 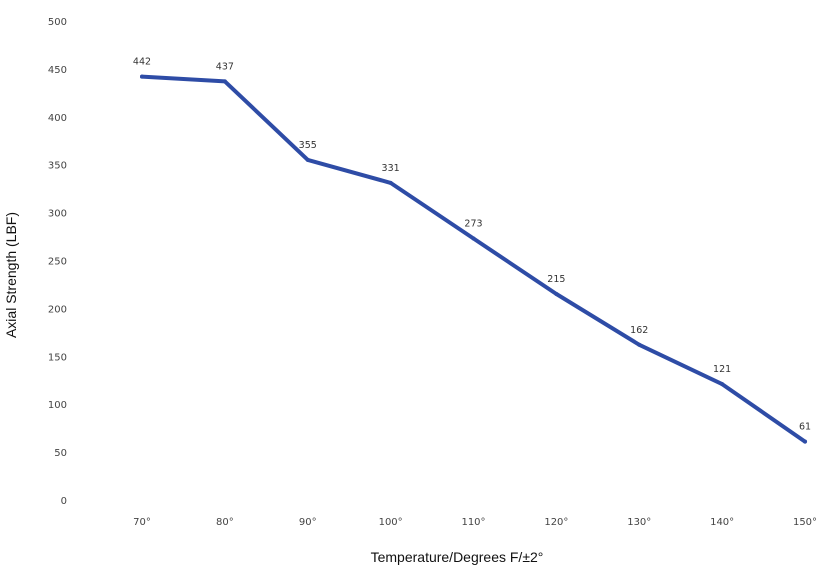 I want to click on y-tick-label: 350, so click(x=57, y=166).